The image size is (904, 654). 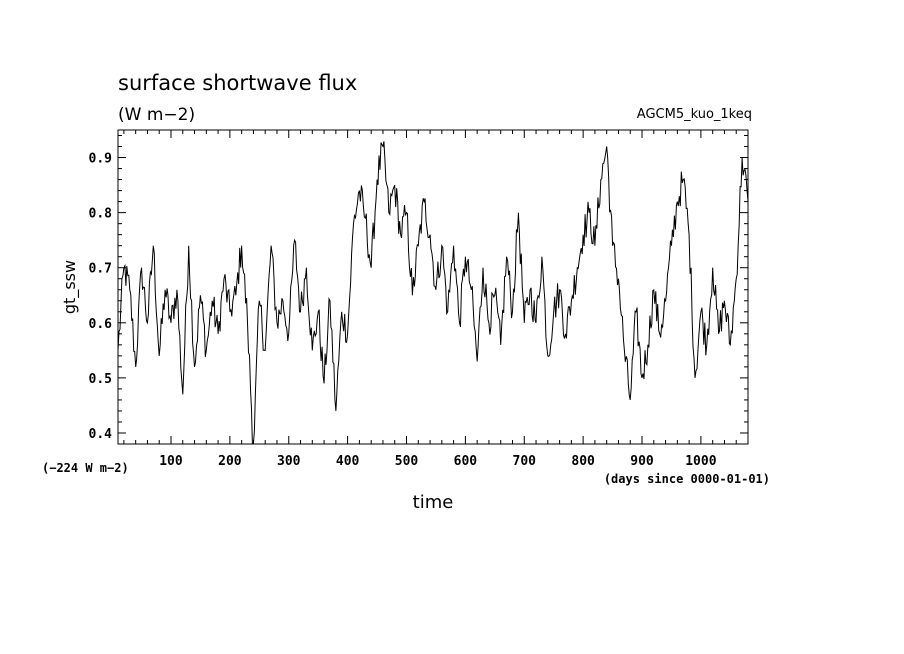 I want to click on x-tick-label: 300, so click(x=289, y=461).